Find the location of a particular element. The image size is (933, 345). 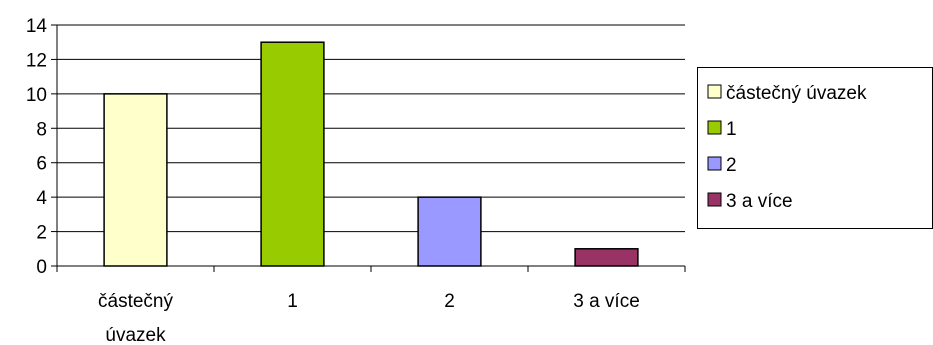

y-tick-label: 2 is located at coordinates (41, 233).